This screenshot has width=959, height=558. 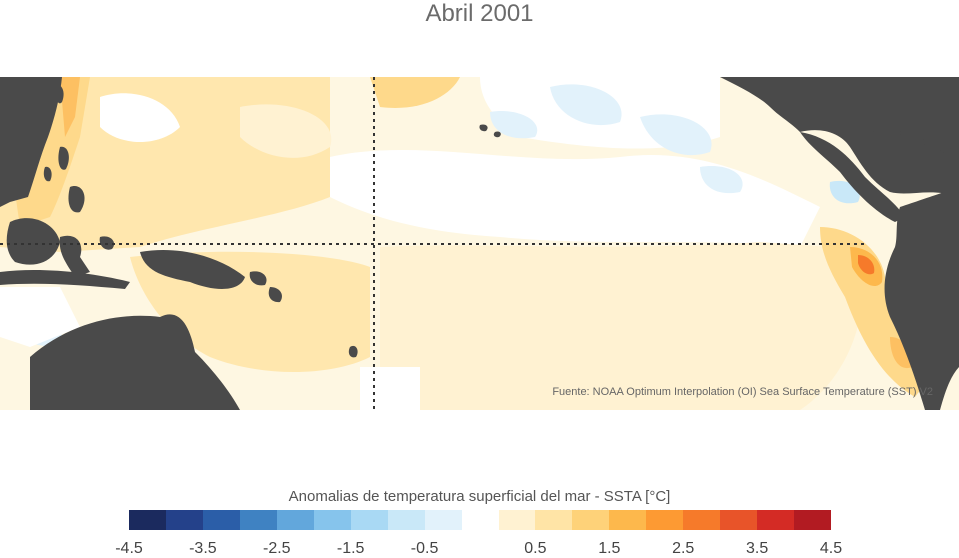 What do you see at coordinates (31, 142) in the screenshot?
I see `land-asia` at bounding box center [31, 142].